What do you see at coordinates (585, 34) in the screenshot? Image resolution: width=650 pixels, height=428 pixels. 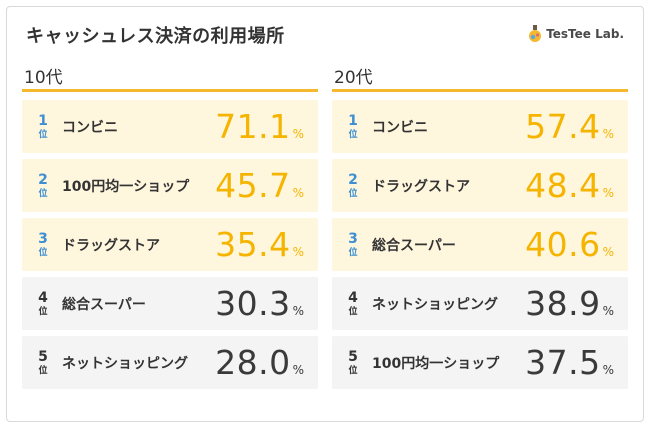 I see `logo-text: TesTee Lab.` at bounding box center [585, 34].